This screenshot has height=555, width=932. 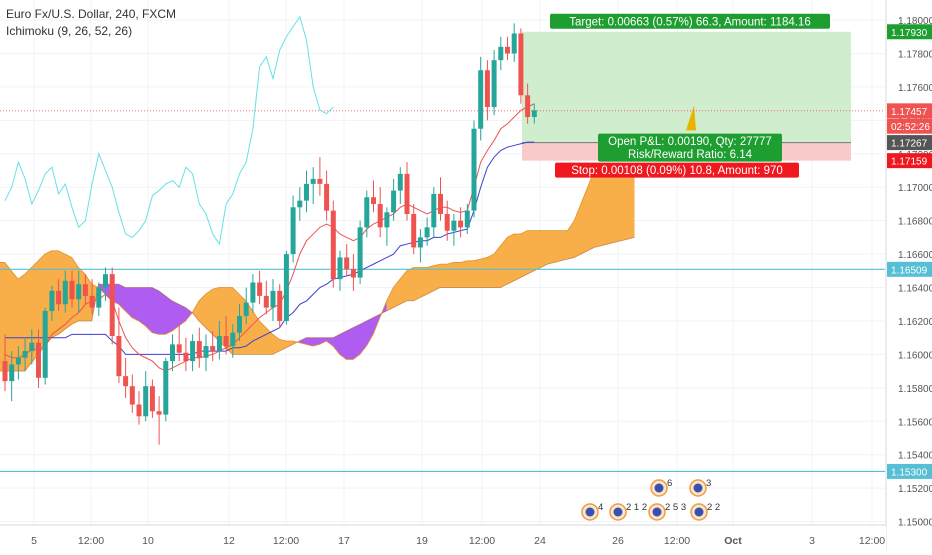 I want to click on economic-event-marker: 2 1 2, so click(x=628, y=511).